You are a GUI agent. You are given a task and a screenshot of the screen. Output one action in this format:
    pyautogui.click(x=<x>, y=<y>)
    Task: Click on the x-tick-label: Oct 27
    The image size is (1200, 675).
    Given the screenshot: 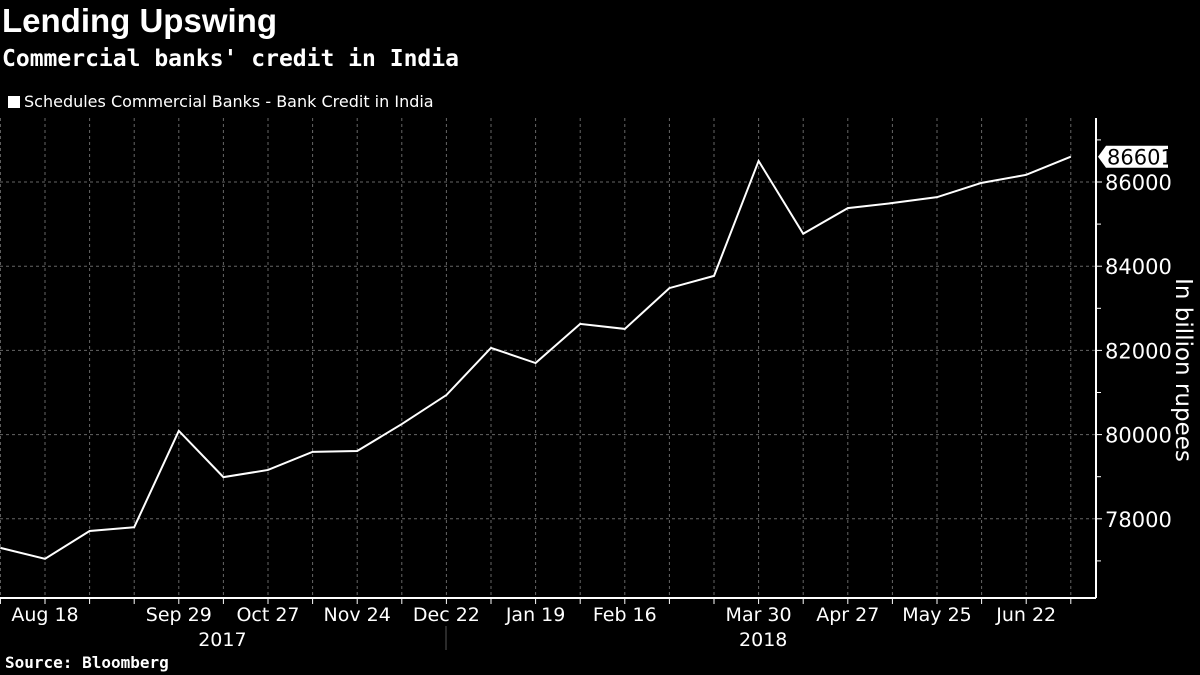 What is the action you would take?
    pyautogui.click(x=267, y=615)
    